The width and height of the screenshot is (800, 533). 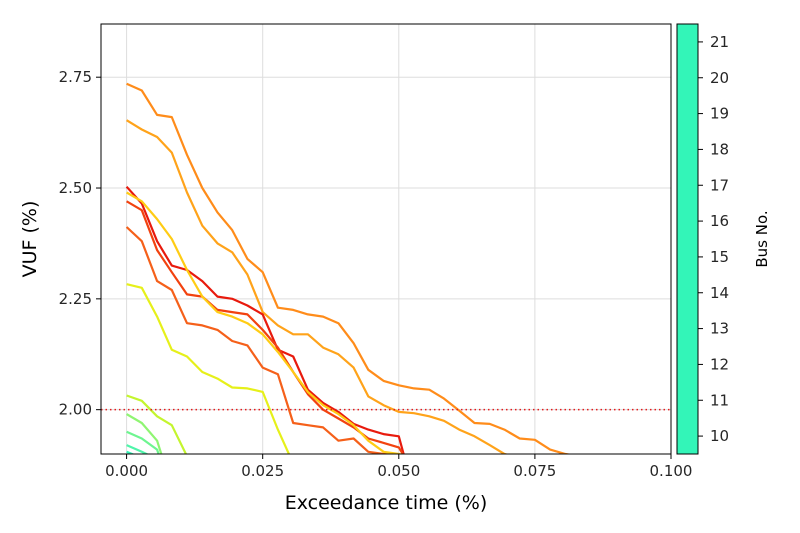 What do you see at coordinates (719, 221) in the screenshot?
I see `colorbar-tick-label: 16` at bounding box center [719, 221].